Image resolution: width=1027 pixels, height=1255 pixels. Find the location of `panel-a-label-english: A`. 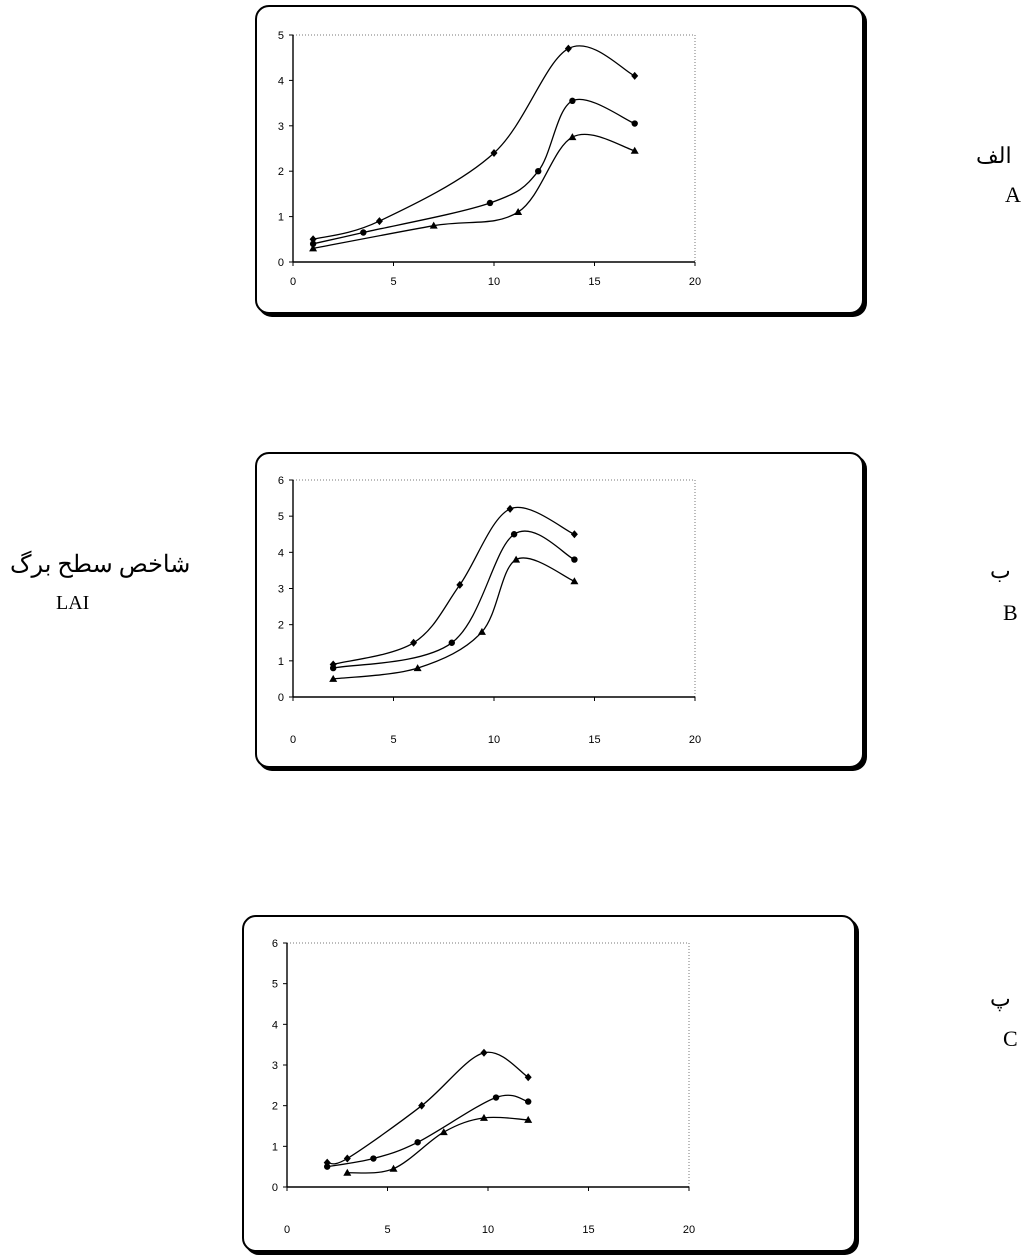

panel-a-label-english: A is located at coordinates (1013, 194).